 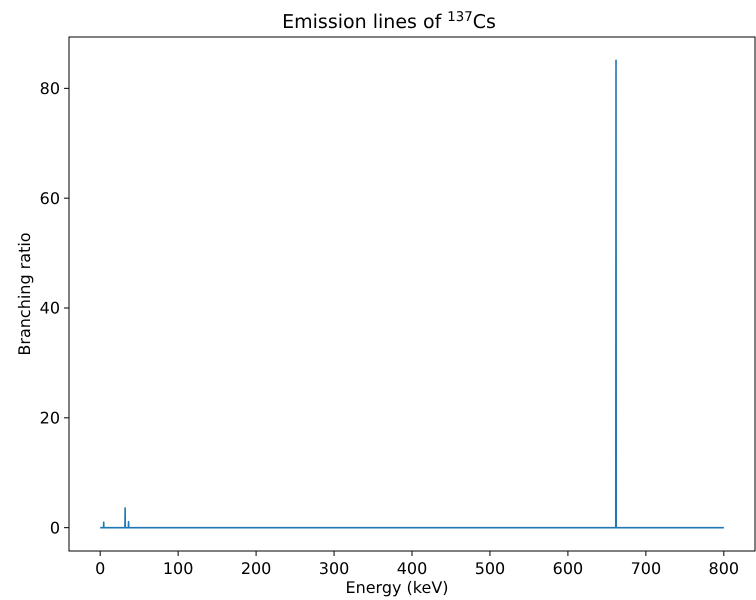 I want to click on chart-title: Emission lines of $^{137}$Cs, so click(x=389, y=21).